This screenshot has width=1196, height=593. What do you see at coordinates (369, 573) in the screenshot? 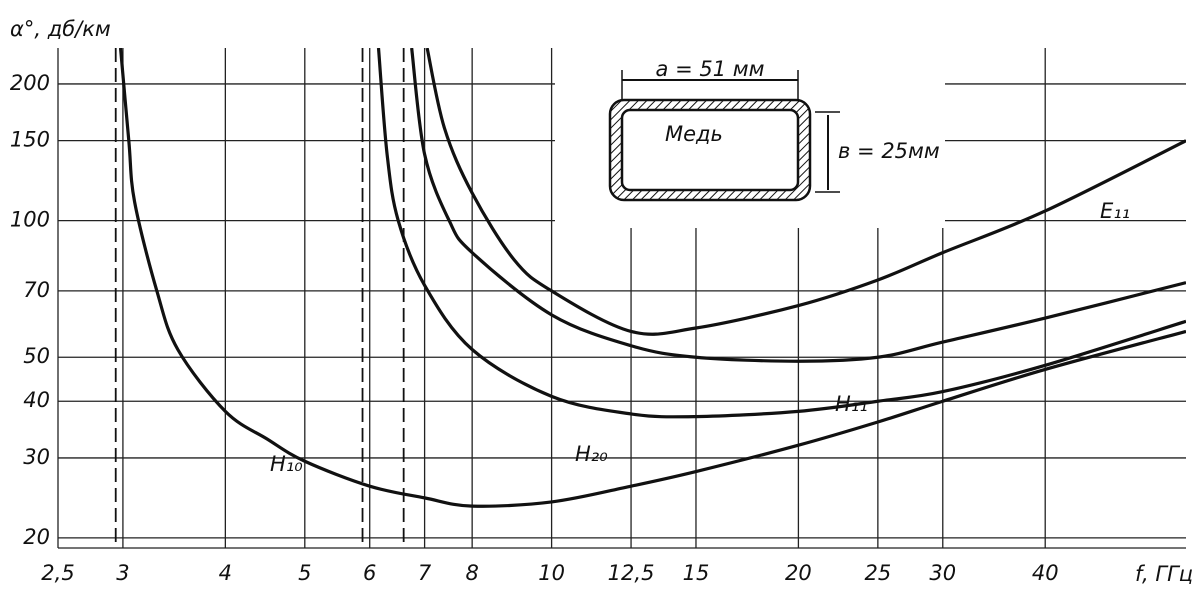
I see `x-tick-label: 6` at bounding box center [369, 573].